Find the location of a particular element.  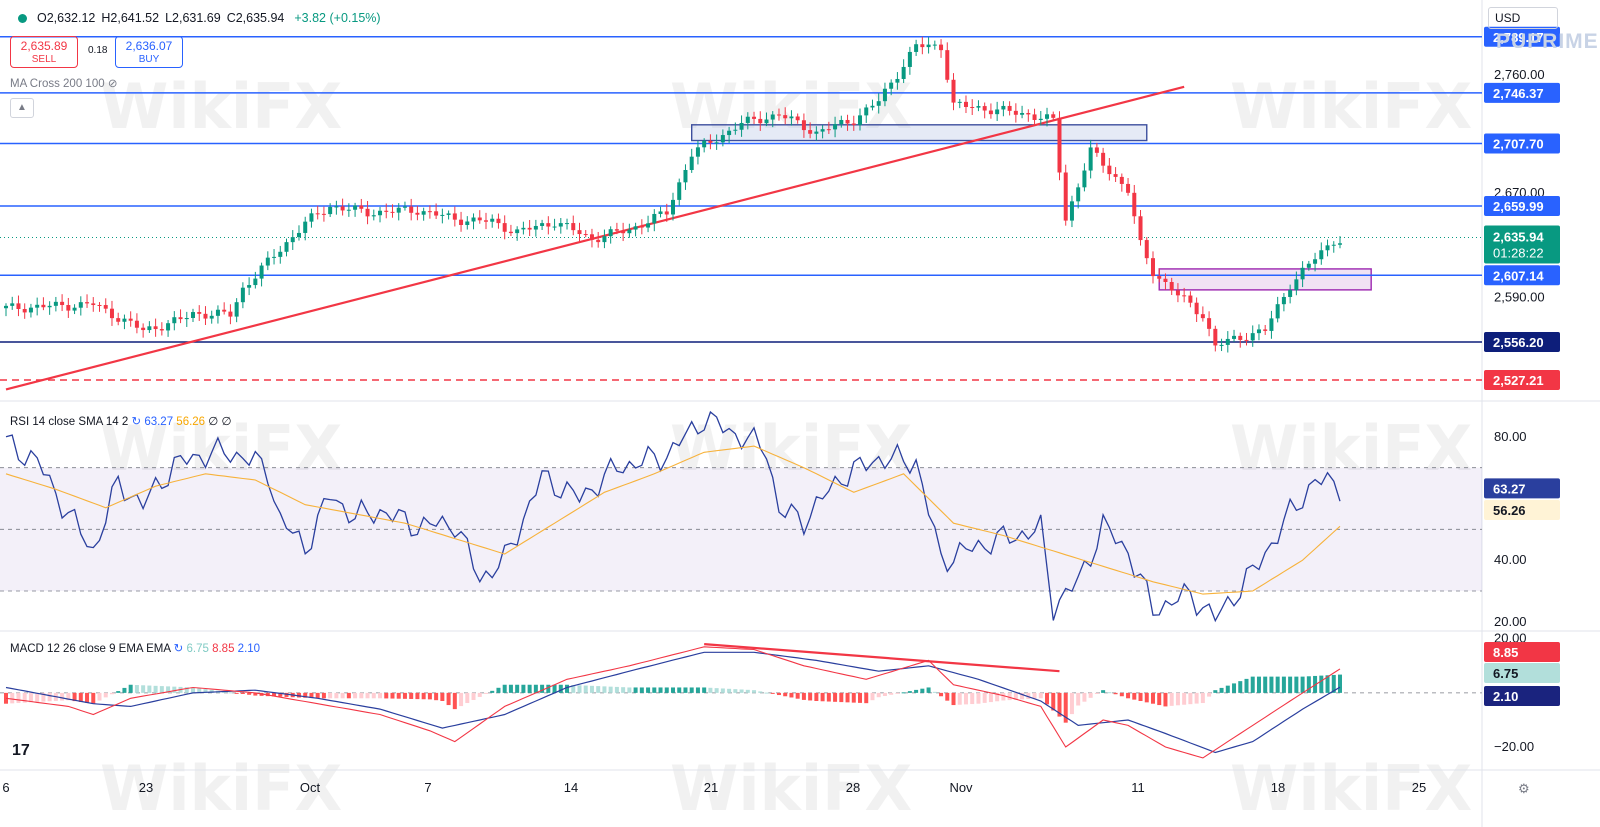

settings-sync-icon: ↻ is located at coordinates (138, 422).